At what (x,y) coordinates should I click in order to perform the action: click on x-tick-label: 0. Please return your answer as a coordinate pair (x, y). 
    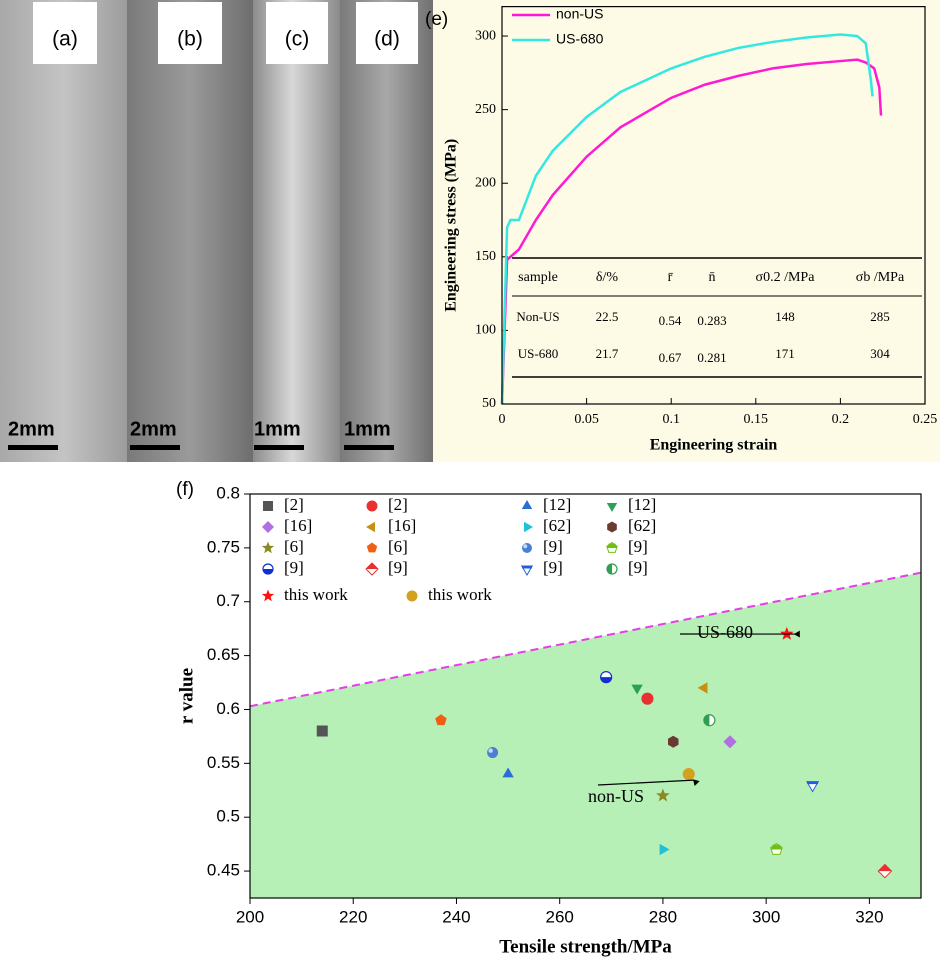
    Looking at the image, I should click on (502, 419).